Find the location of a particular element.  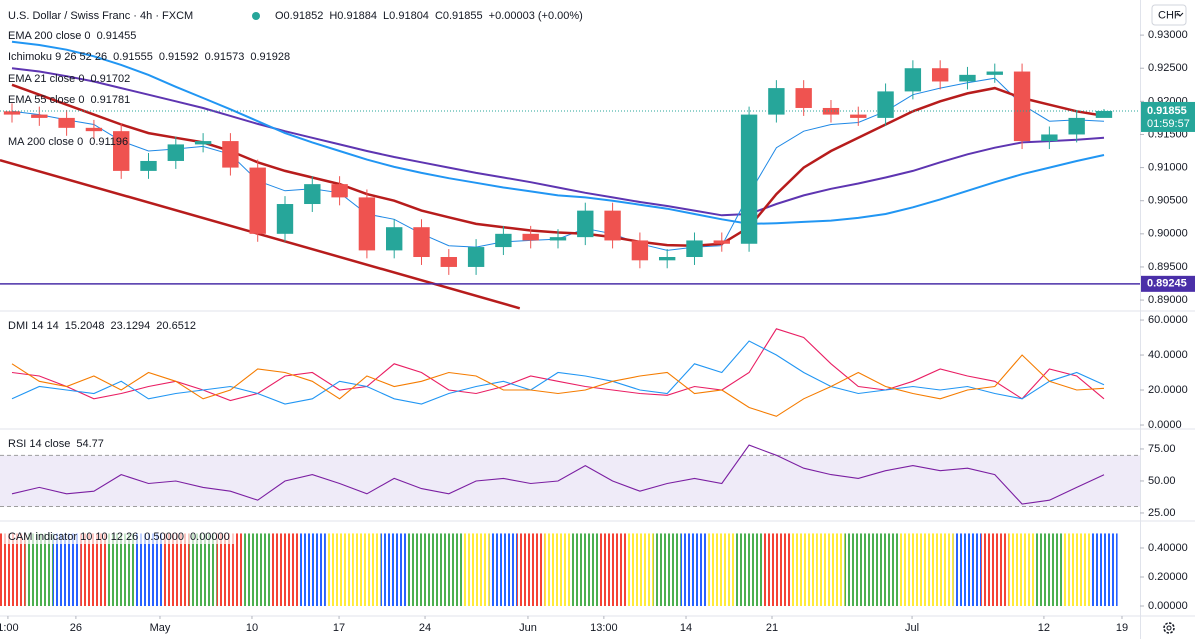

y-tick-label: 0.89500 is located at coordinates (1168, 267).